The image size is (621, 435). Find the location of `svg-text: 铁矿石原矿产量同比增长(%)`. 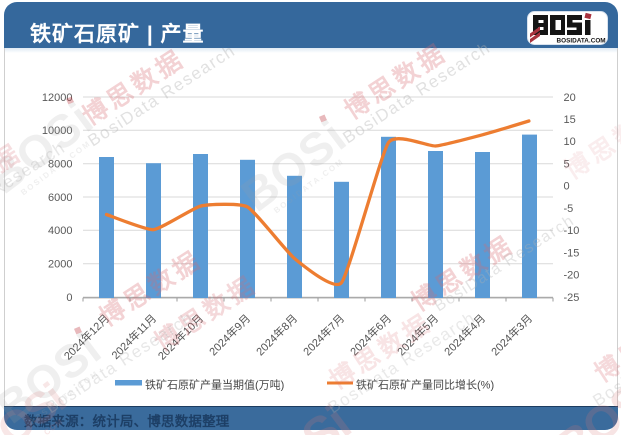

svg-text: 铁矿石原矿产量同比增长(%) is located at coordinates (425, 385).